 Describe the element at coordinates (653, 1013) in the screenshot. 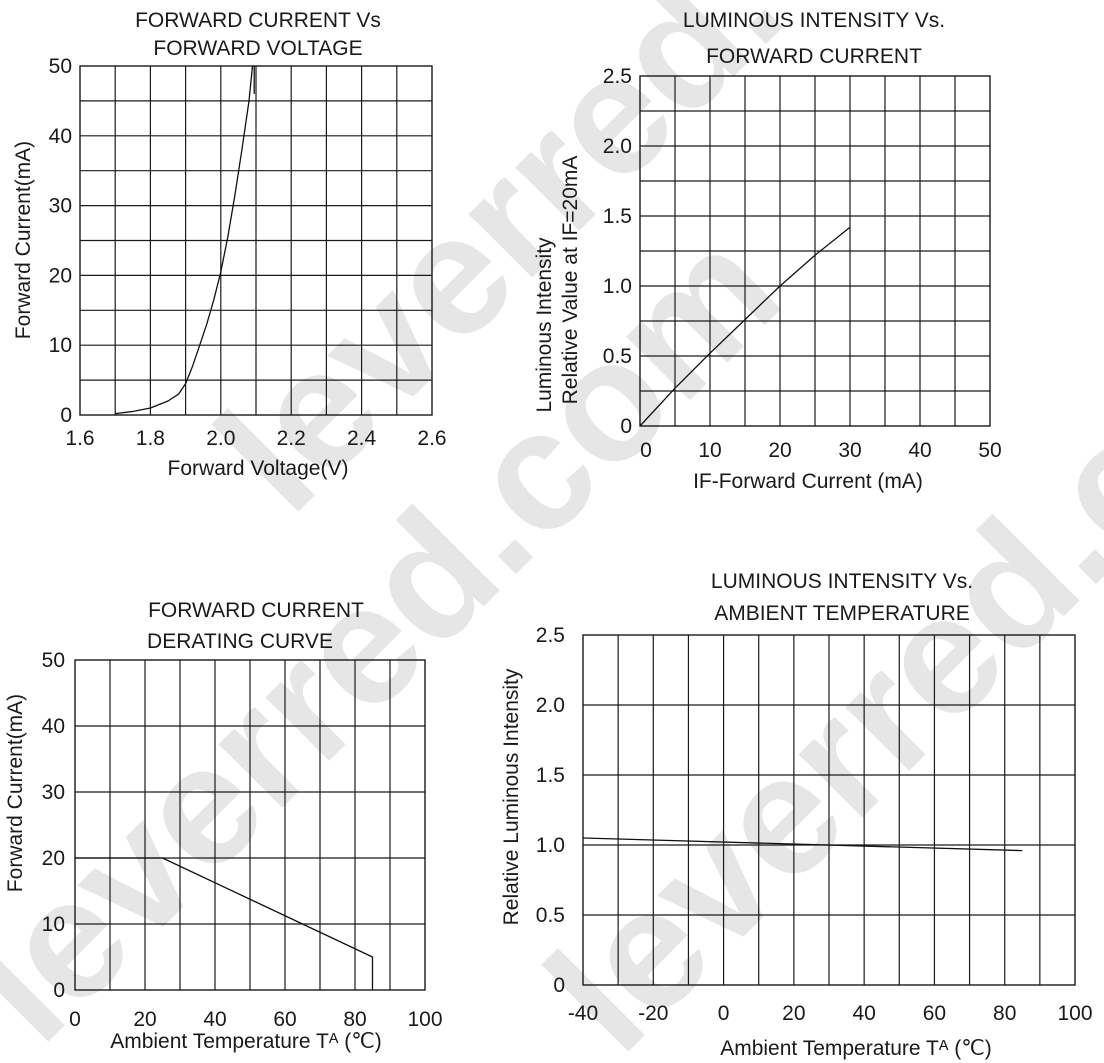

I see `x-tick-label: -20` at that location.